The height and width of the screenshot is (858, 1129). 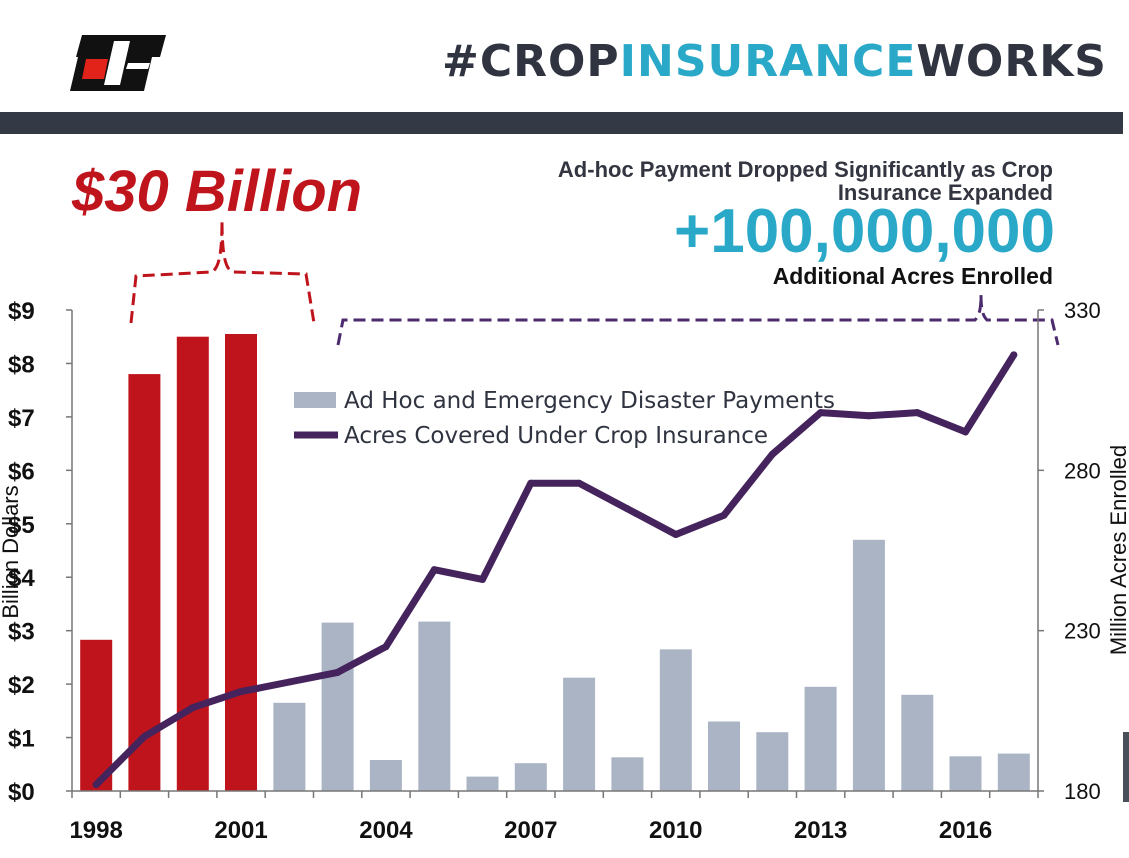 I want to click on acres-point-1999, so click(x=144, y=736).